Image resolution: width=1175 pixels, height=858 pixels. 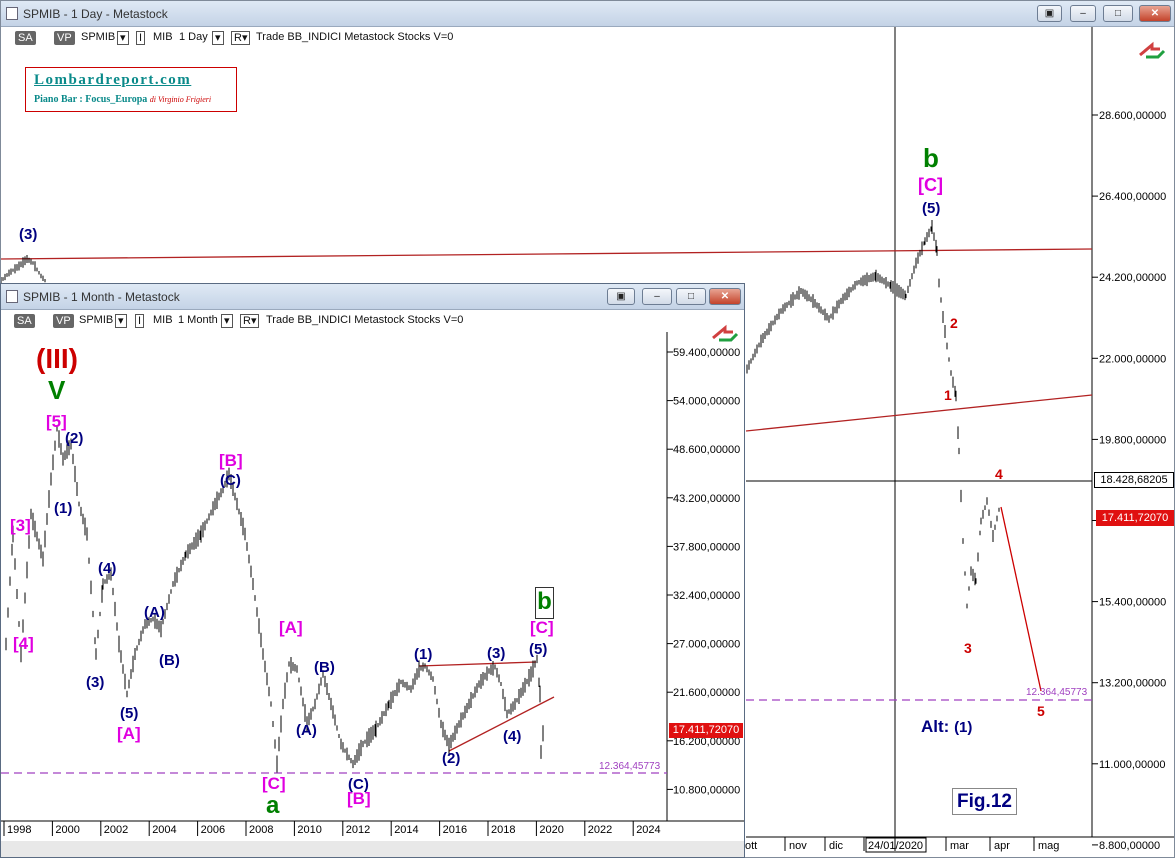 What do you see at coordinates (551, 830) in the screenshot?
I see `monthly-year-tick-label: 2020` at bounding box center [551, 830].